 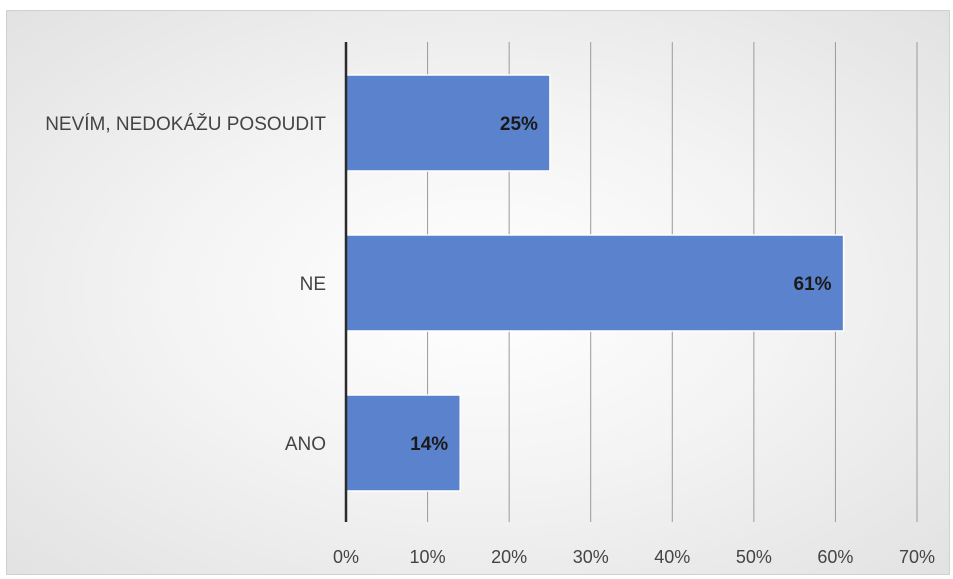 What do you see at coordinates (672, 557) in the screenshot?
I see `x-tick-label: 40%` at bounding box center [672, 557].